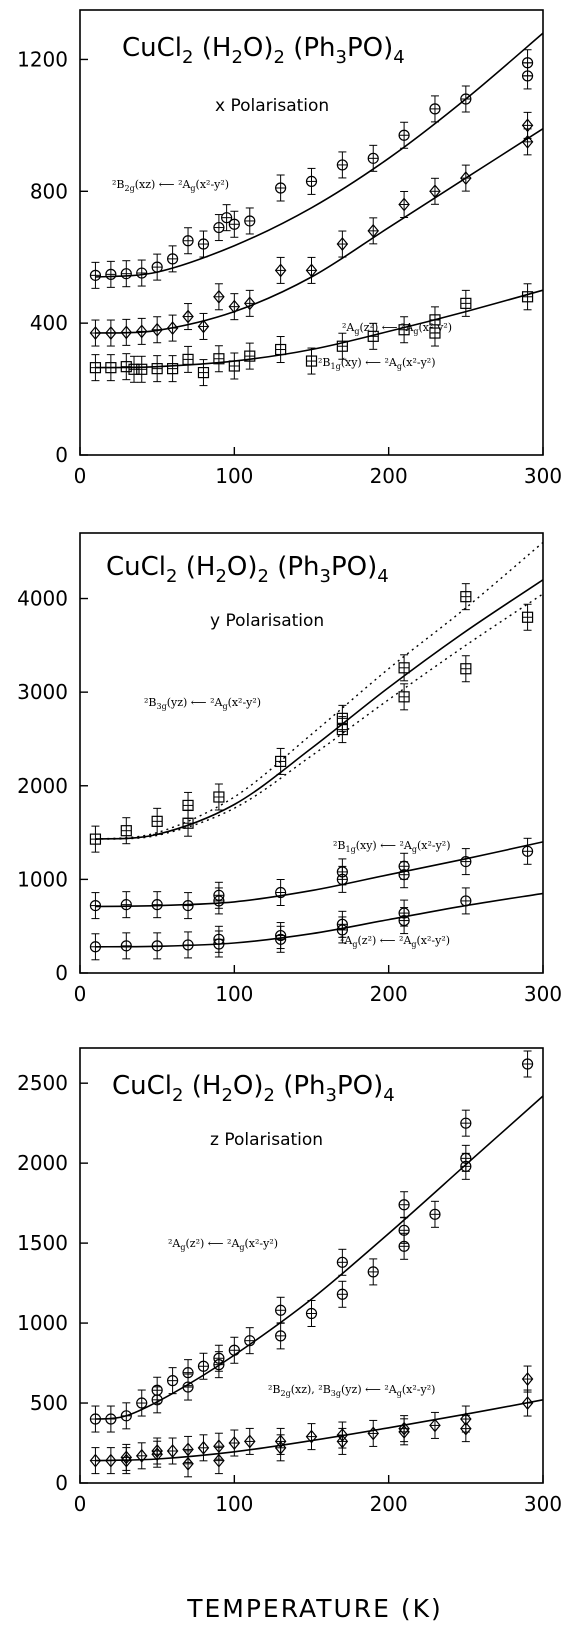 This screenshot has width=563, height=1628. Describe the element at coordinates (314, 1608) in the screenshot. I see `x-axis-title: TEMPERATURE (K)` at that location.